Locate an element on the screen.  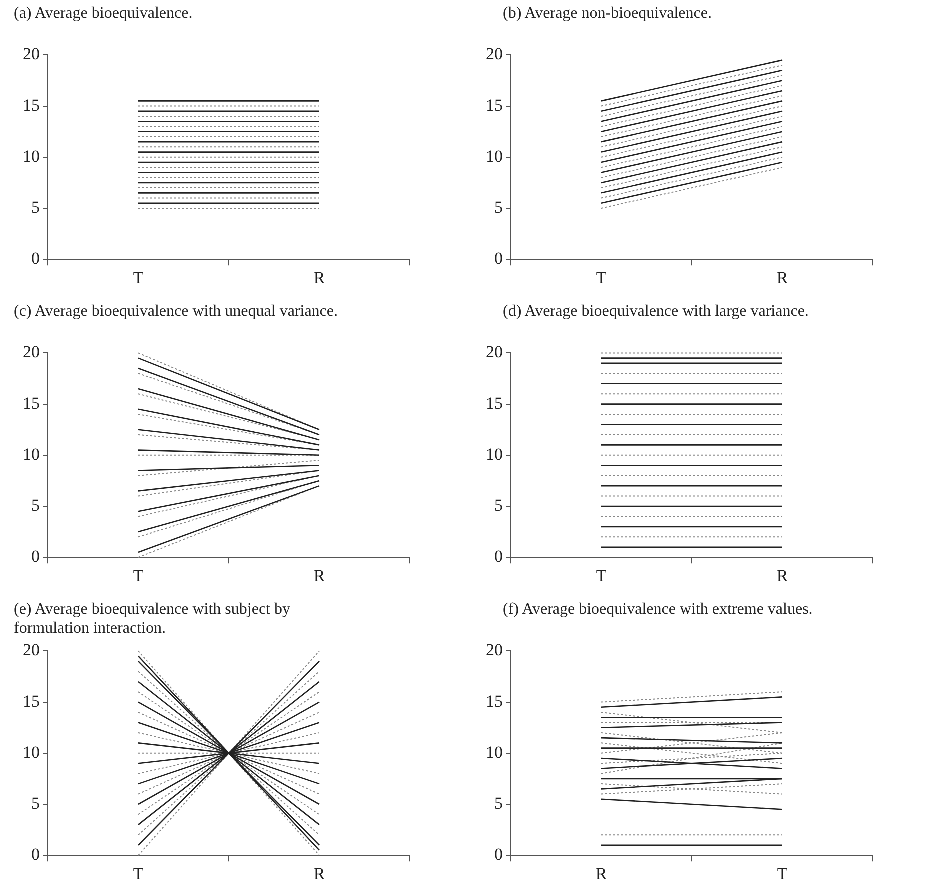
chart-title: (f) Average bioequivalence with extreme values. is located at coordinates (658, 609).